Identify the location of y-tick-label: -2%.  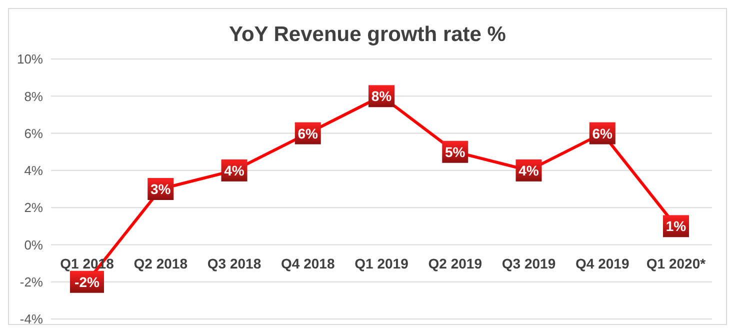
(32, 282).